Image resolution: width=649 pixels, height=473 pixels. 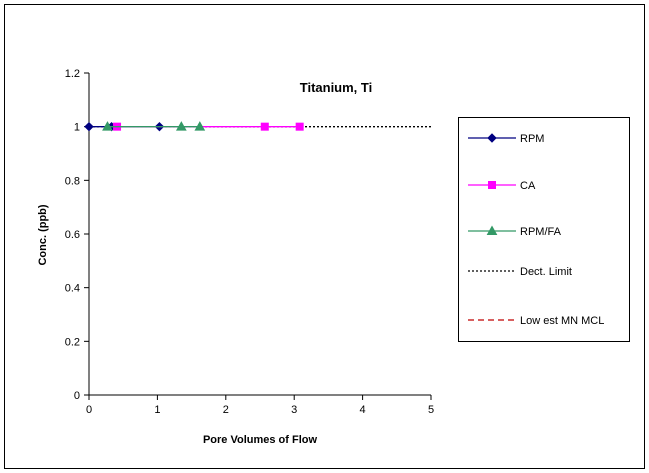 I want to click on x-tick-label: 1, so click(x=157, y=410).